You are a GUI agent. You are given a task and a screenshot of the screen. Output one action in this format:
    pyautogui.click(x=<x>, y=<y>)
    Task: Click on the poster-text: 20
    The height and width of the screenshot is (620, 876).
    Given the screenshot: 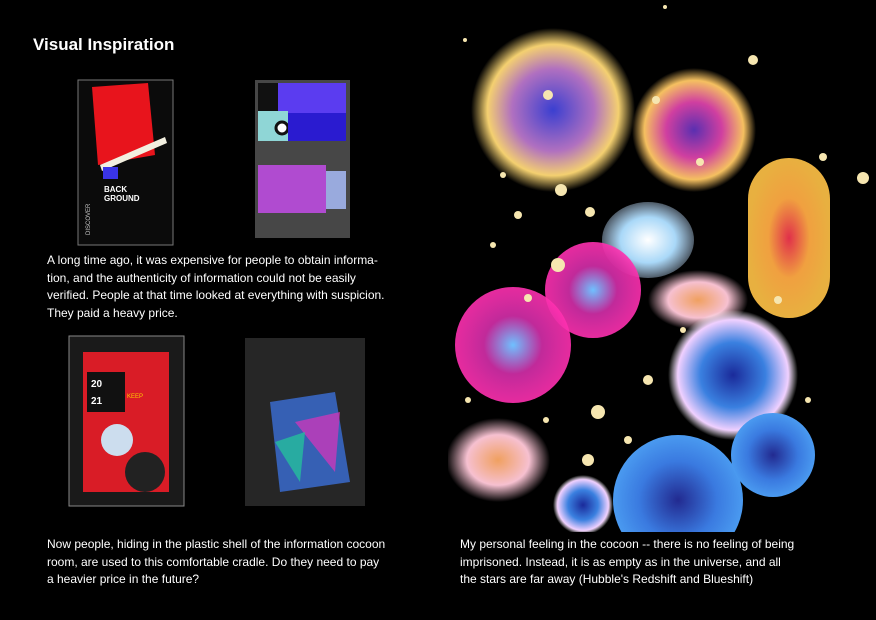 What is the action you would take?
    pyautogui.click(x=97, y=384)
    